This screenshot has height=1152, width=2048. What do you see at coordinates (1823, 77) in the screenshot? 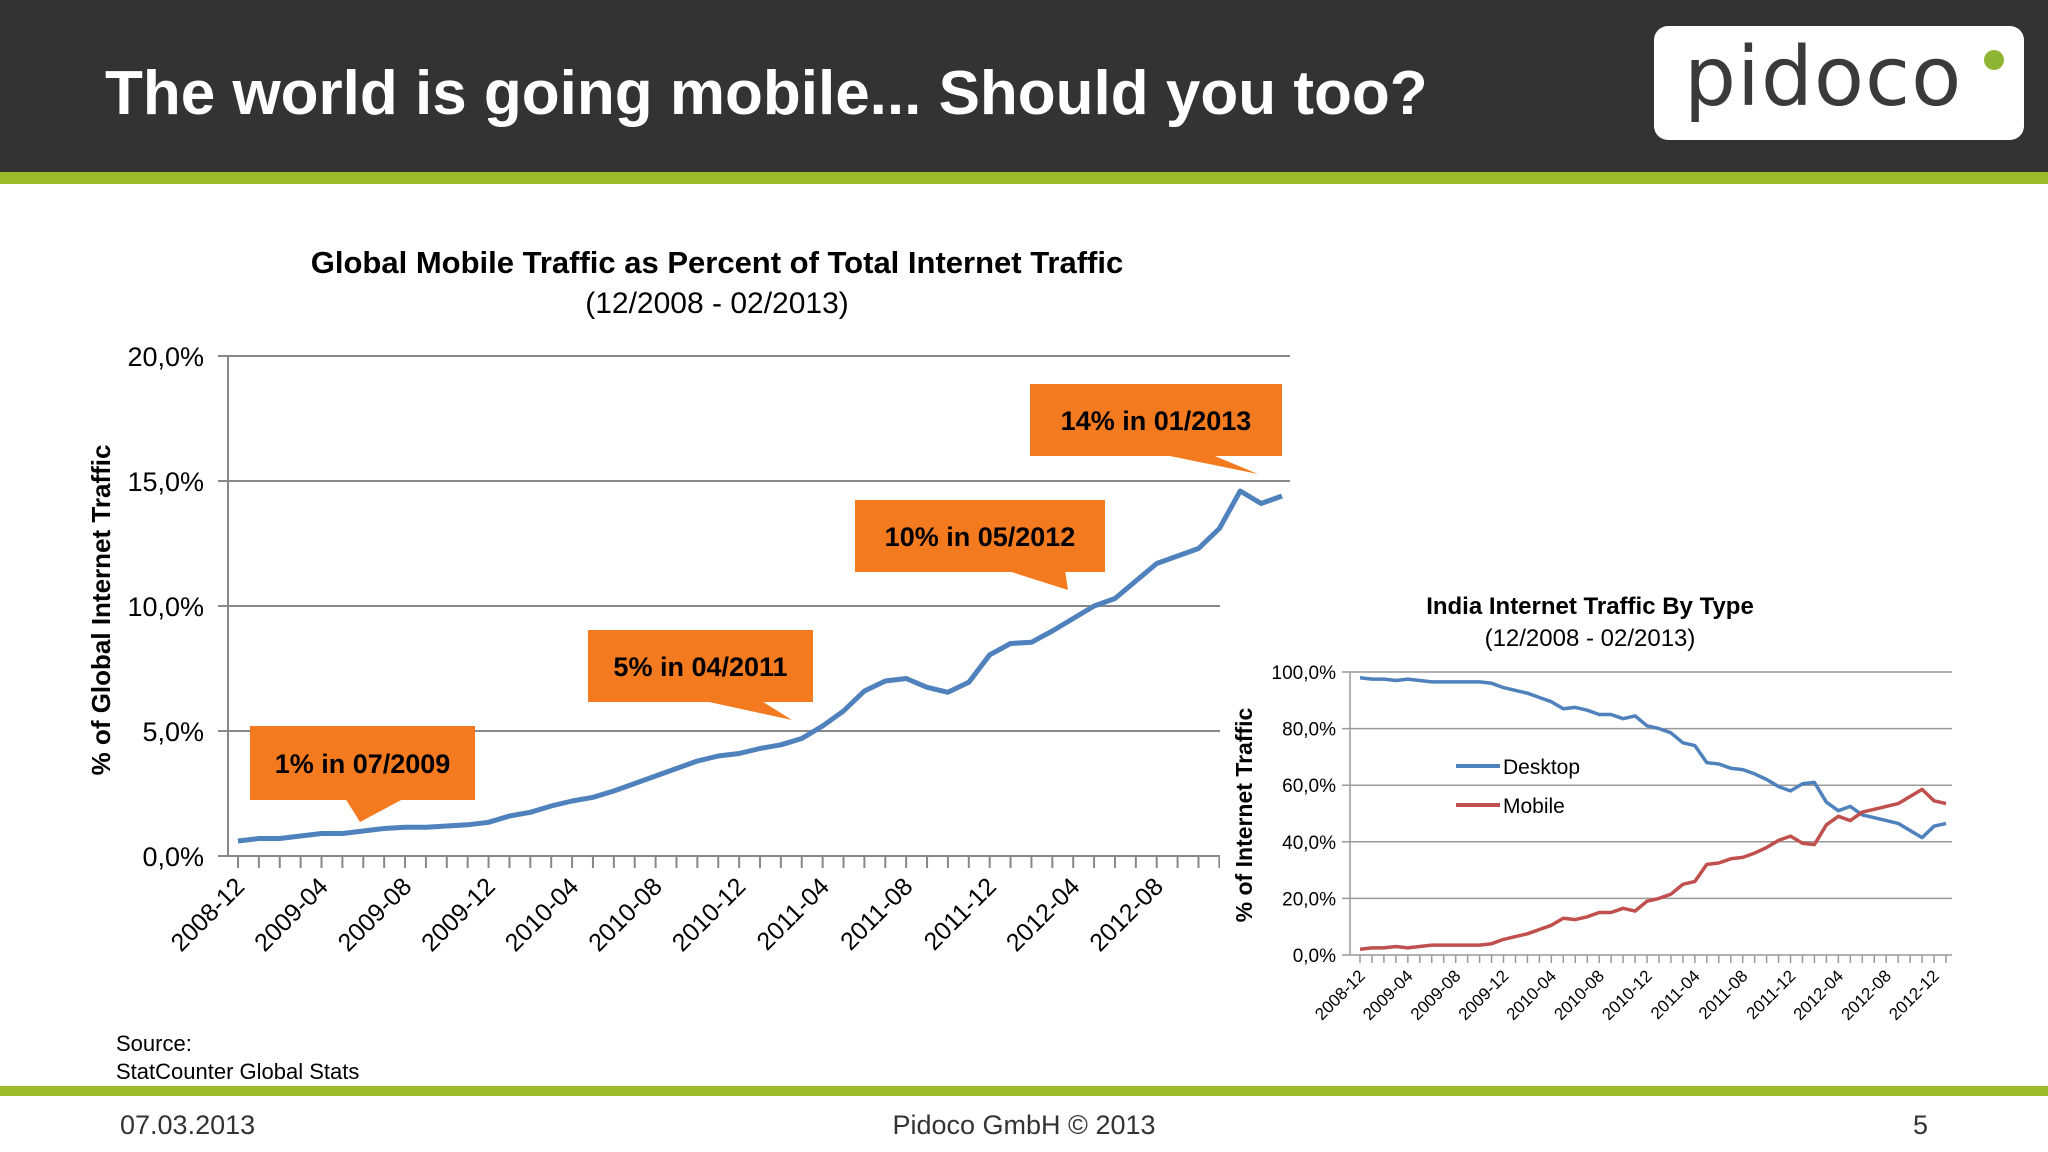
I see `logo-text: pidoco` at bounding box center [1823, 77].